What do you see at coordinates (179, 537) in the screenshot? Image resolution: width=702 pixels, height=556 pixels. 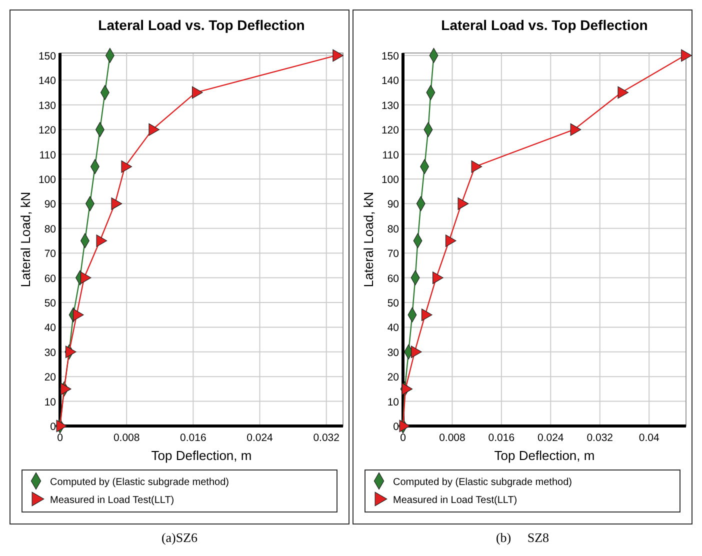 I see `text: (a)SZ6` at bounding box center [179, 537].